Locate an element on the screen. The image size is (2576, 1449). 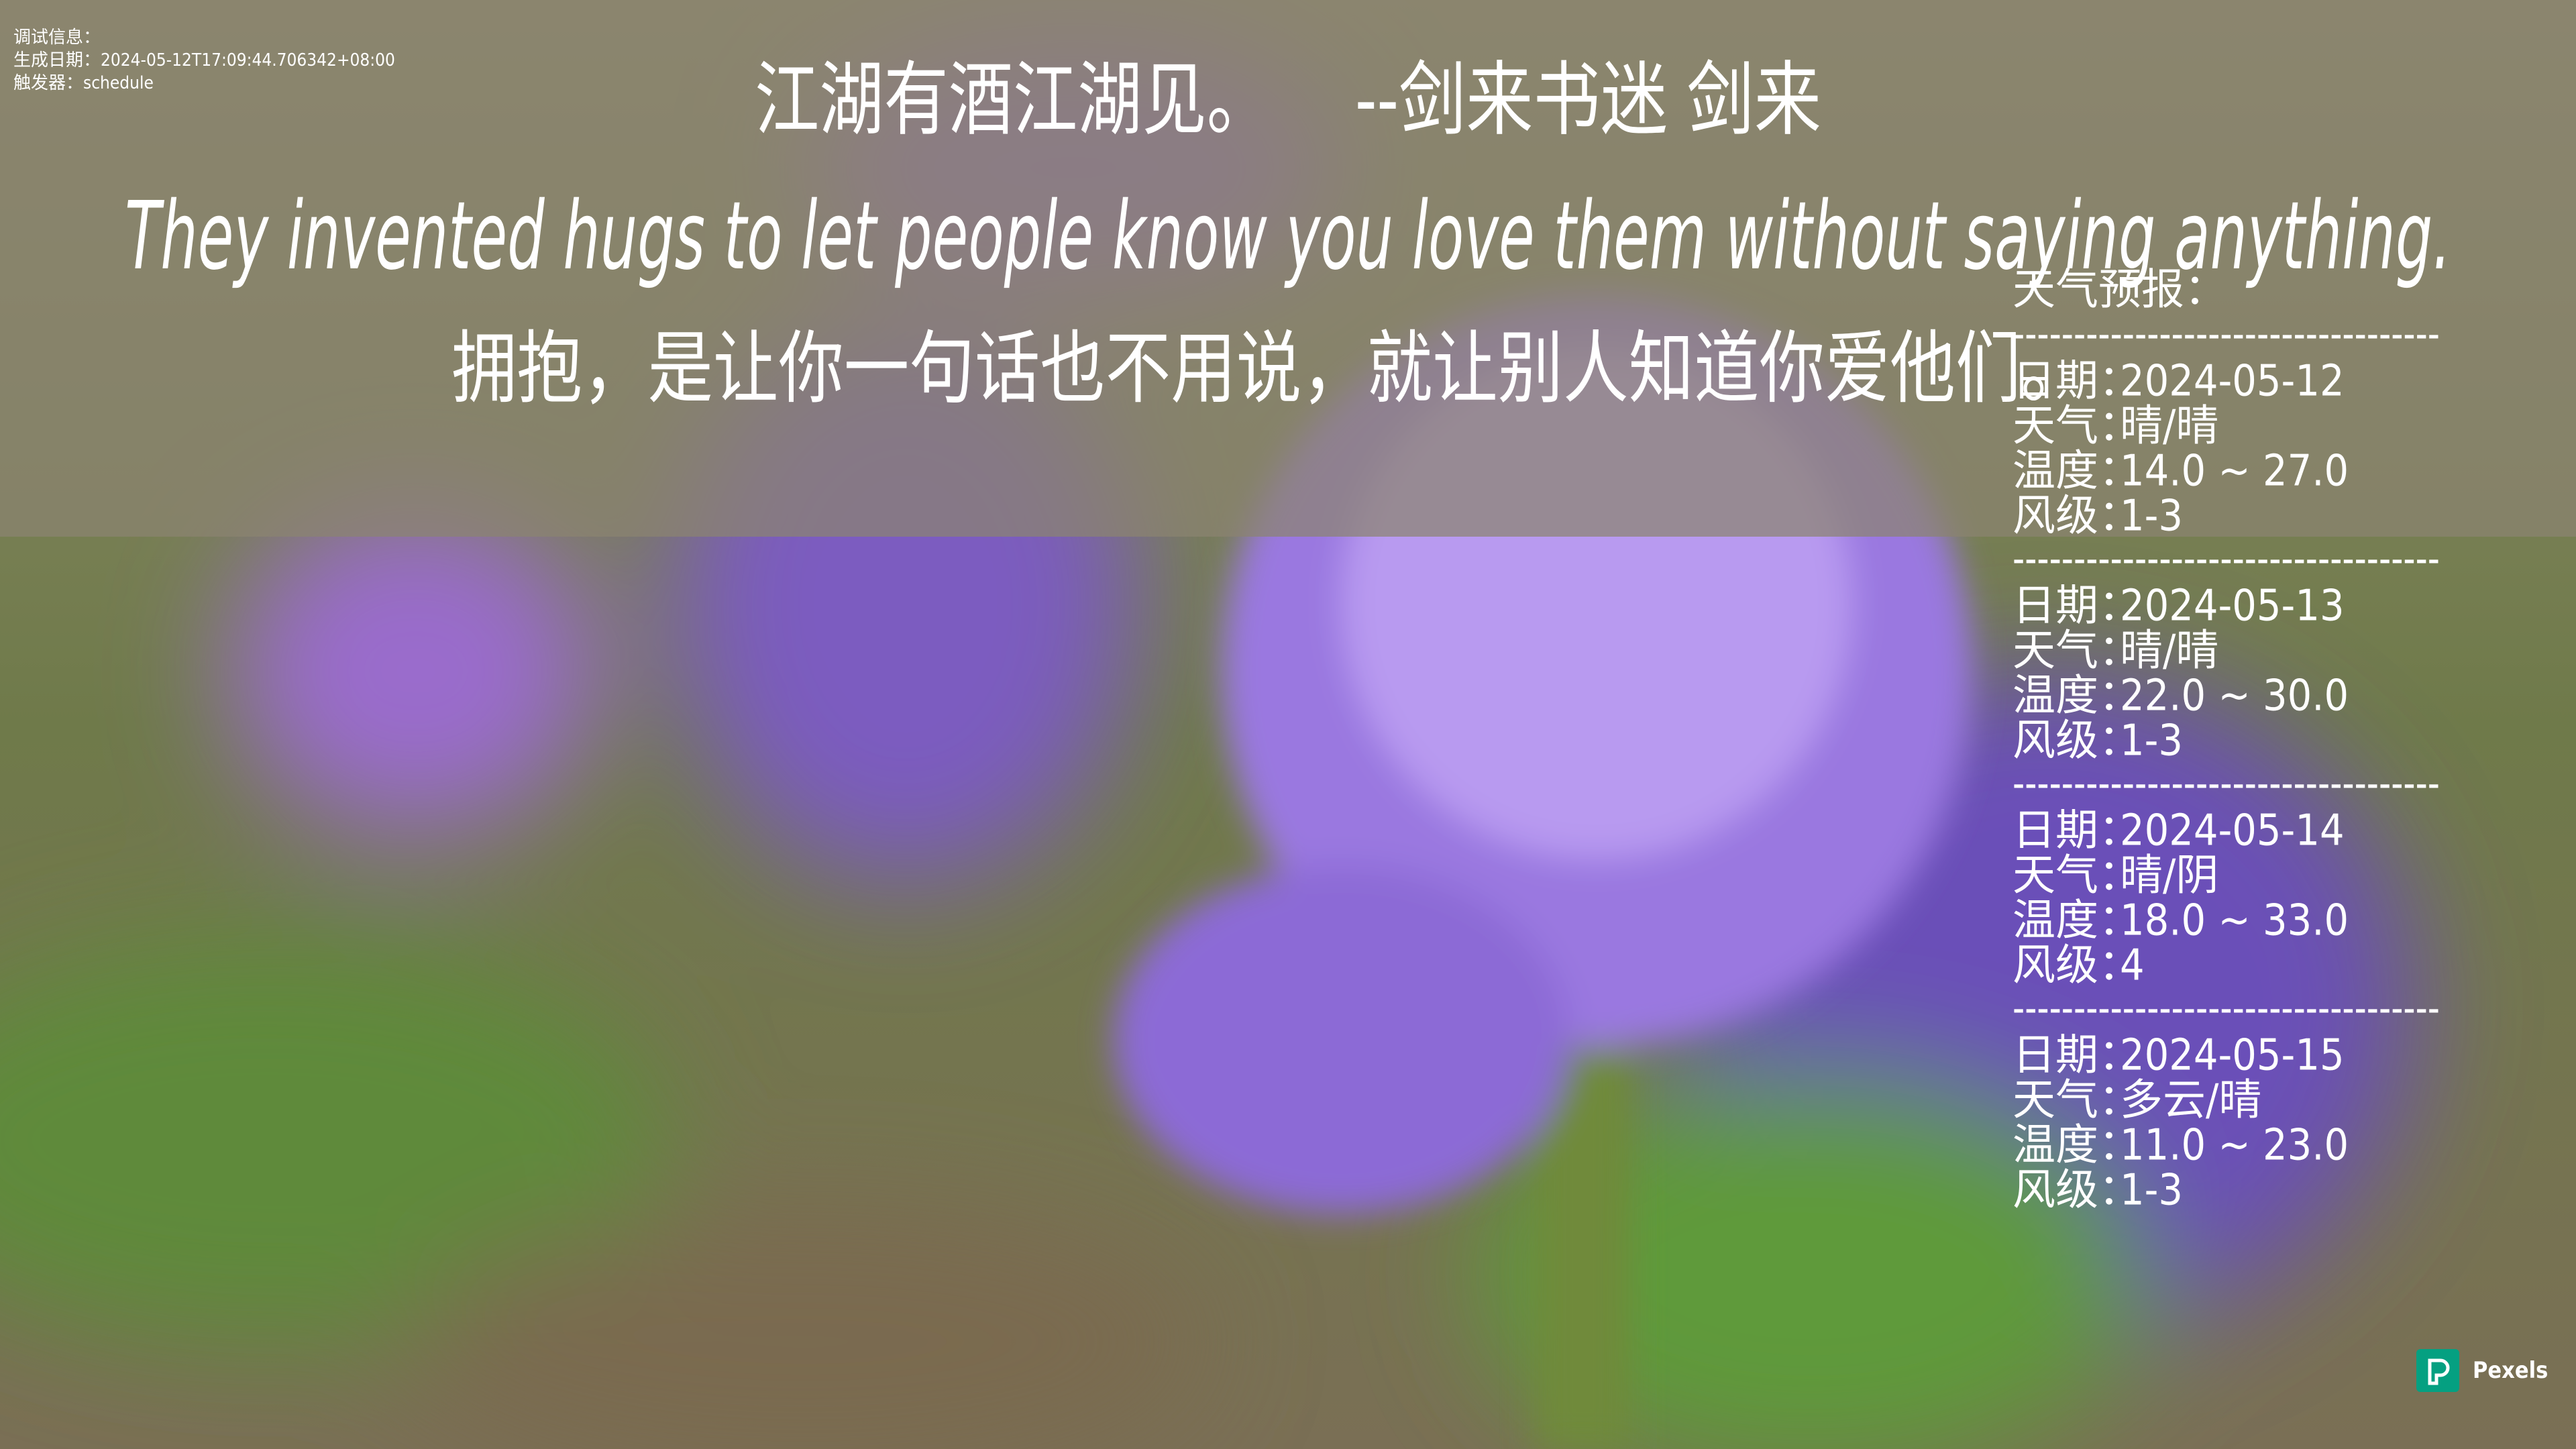
field-value: 11.0 ~ 23.0 is located at coordinates (2234, 1146).